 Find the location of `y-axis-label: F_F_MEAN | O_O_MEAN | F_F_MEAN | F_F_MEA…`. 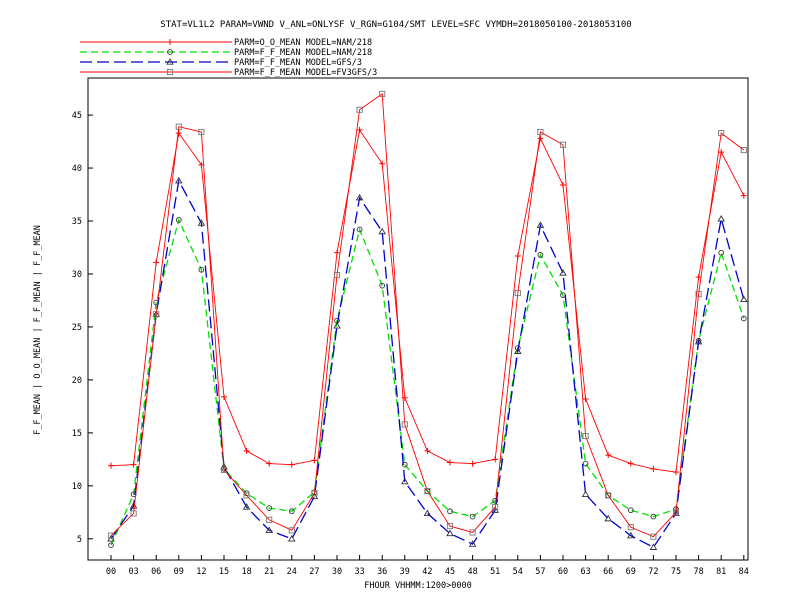

y-axis-label: F_F_MEAN | O_O_MEAN | F_F_MEAN | F_F_MEA… is located at coordinates (38, 330).